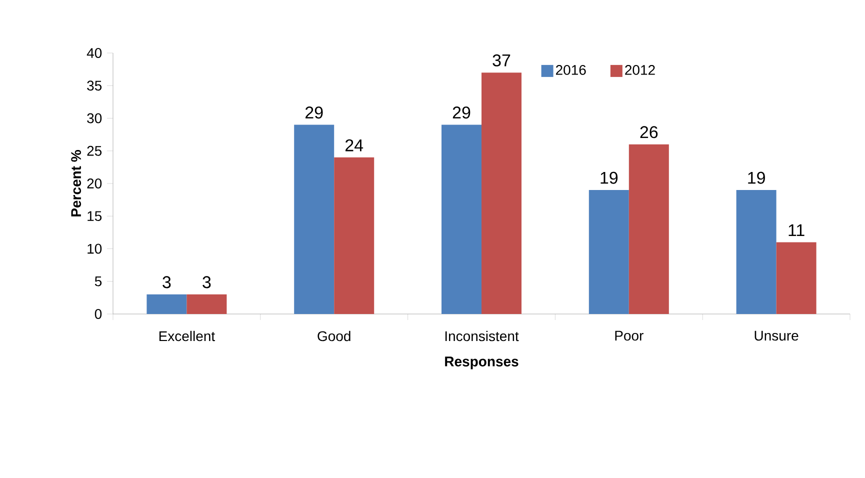 The height and width of the screenshot is (478, 865). What do you see at coordinates (94, 183) in the screenshot?
I see `y-tick-label: 20` at bounding box center [94, 183].